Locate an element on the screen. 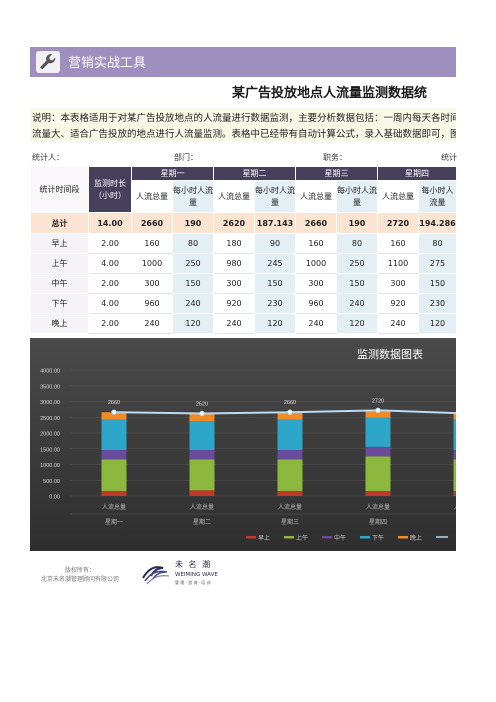  total-cell: 2620 is located at coordinates (234, 223).